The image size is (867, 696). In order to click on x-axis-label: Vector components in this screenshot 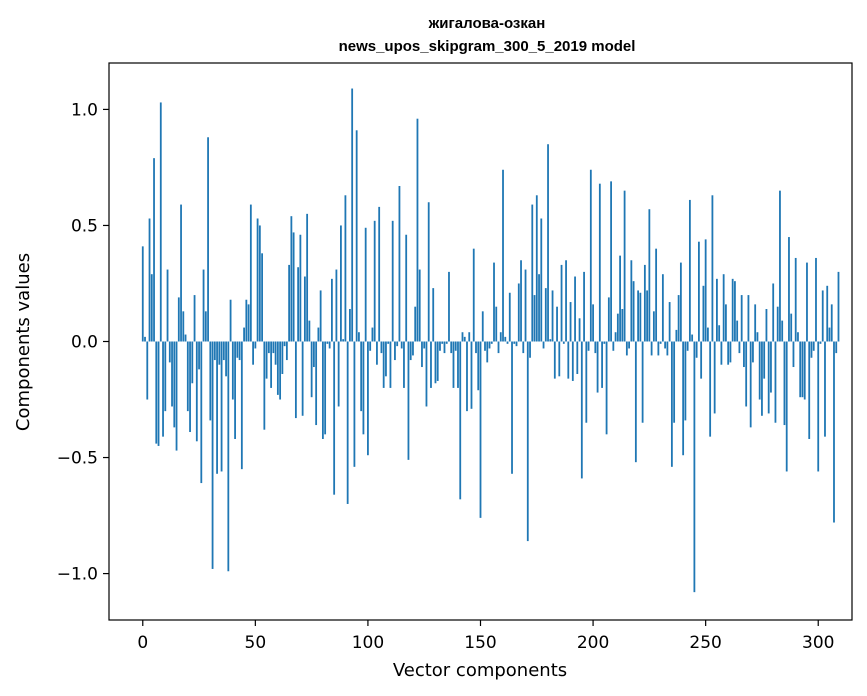, I will do `click(480, 670)`.